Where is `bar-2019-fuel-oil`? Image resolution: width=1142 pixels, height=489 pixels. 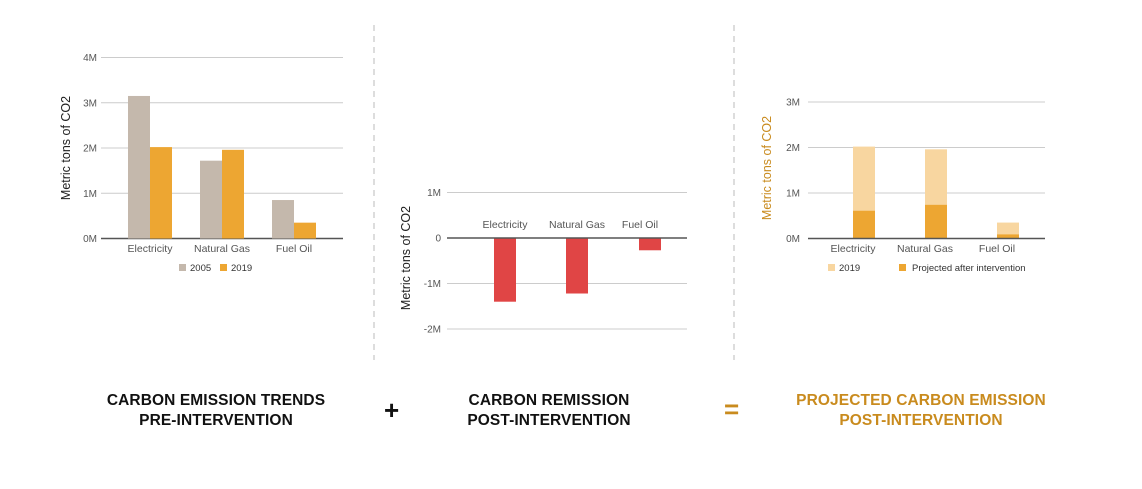 bar-2019-fuel-oil is located at coordinates (305, 230).